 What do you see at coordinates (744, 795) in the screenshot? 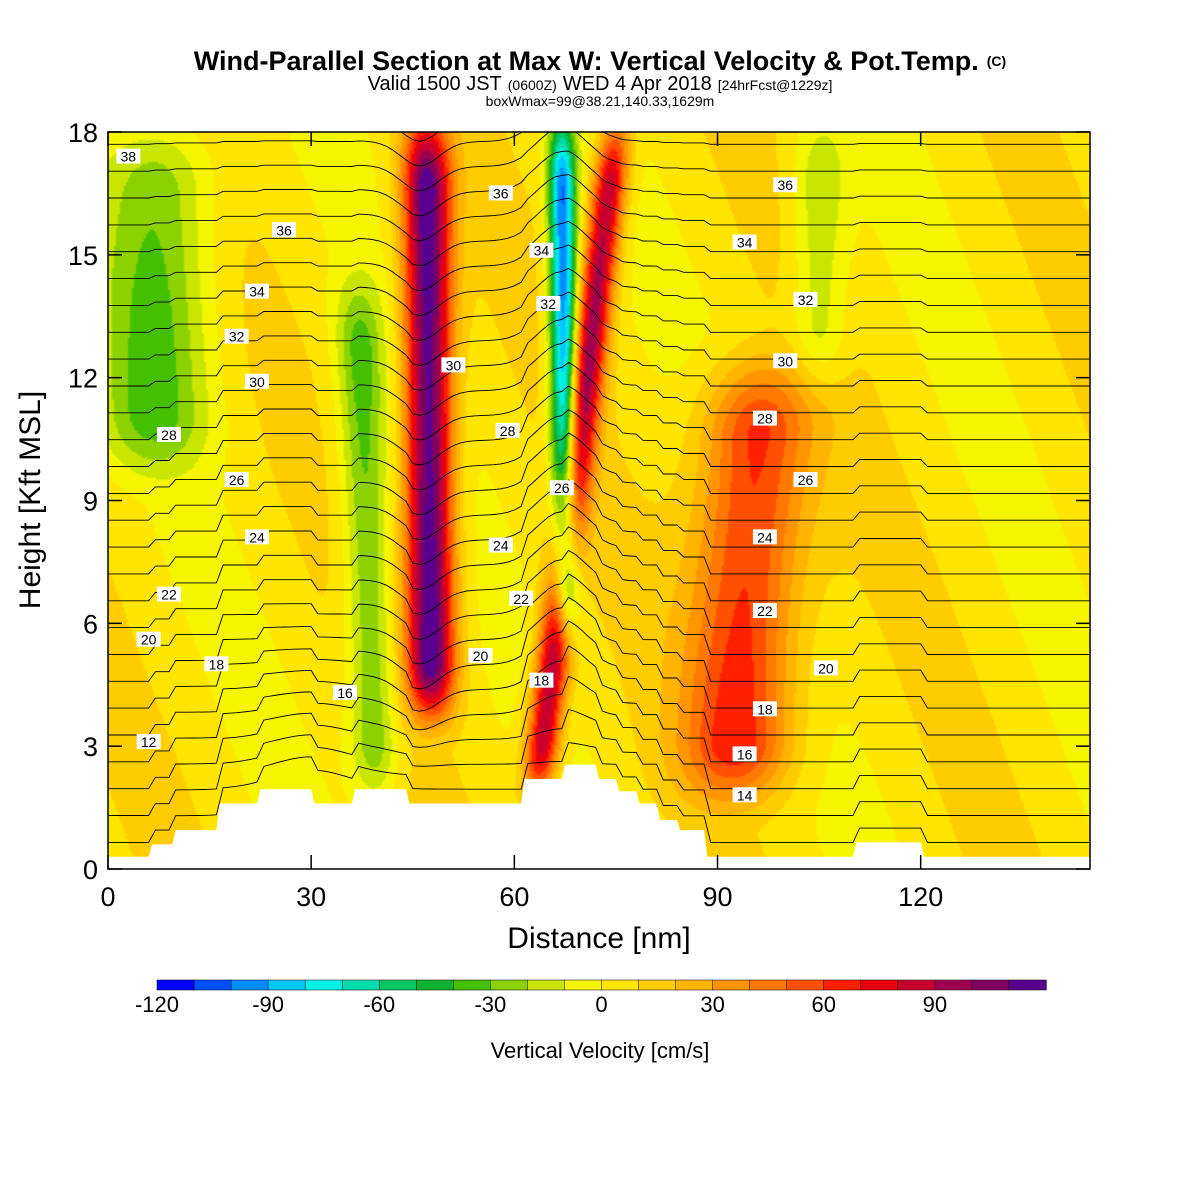
I see `theta-contour-label: 14` at bounding box center [744, 795].